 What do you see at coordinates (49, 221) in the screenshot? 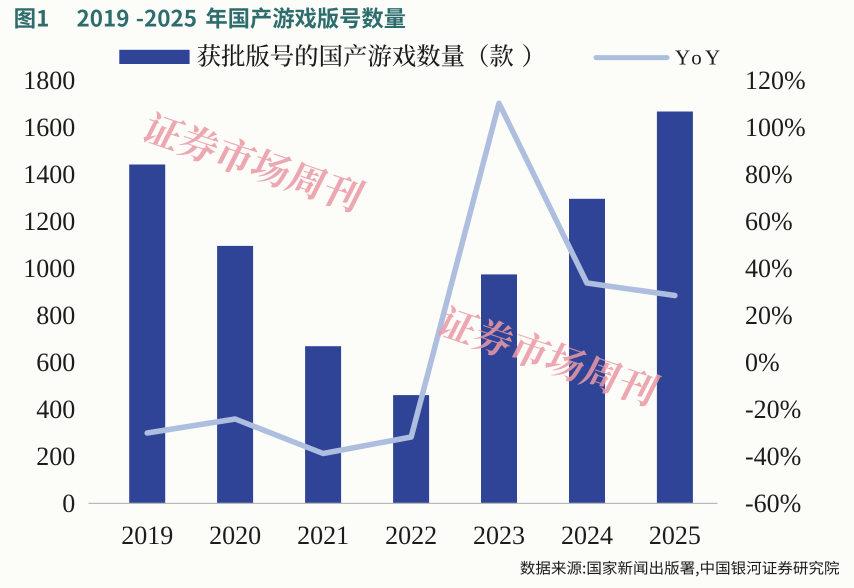
I see `svg-text: 1200` at bounding box center [49, 221].